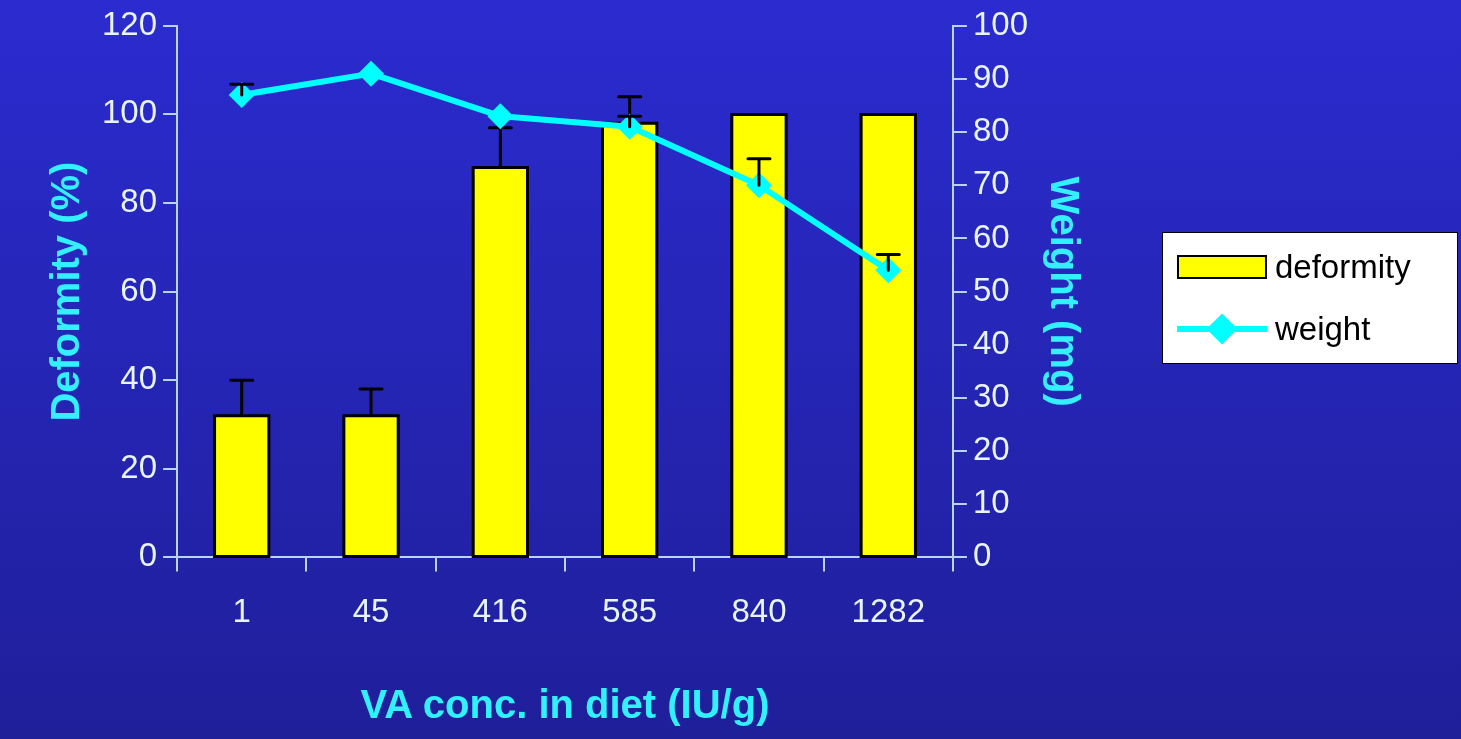  What do you see at coordinates (991, 236) in the screenshot?
I see `y2-tick-label: 60` at bounding box center [991, 236].